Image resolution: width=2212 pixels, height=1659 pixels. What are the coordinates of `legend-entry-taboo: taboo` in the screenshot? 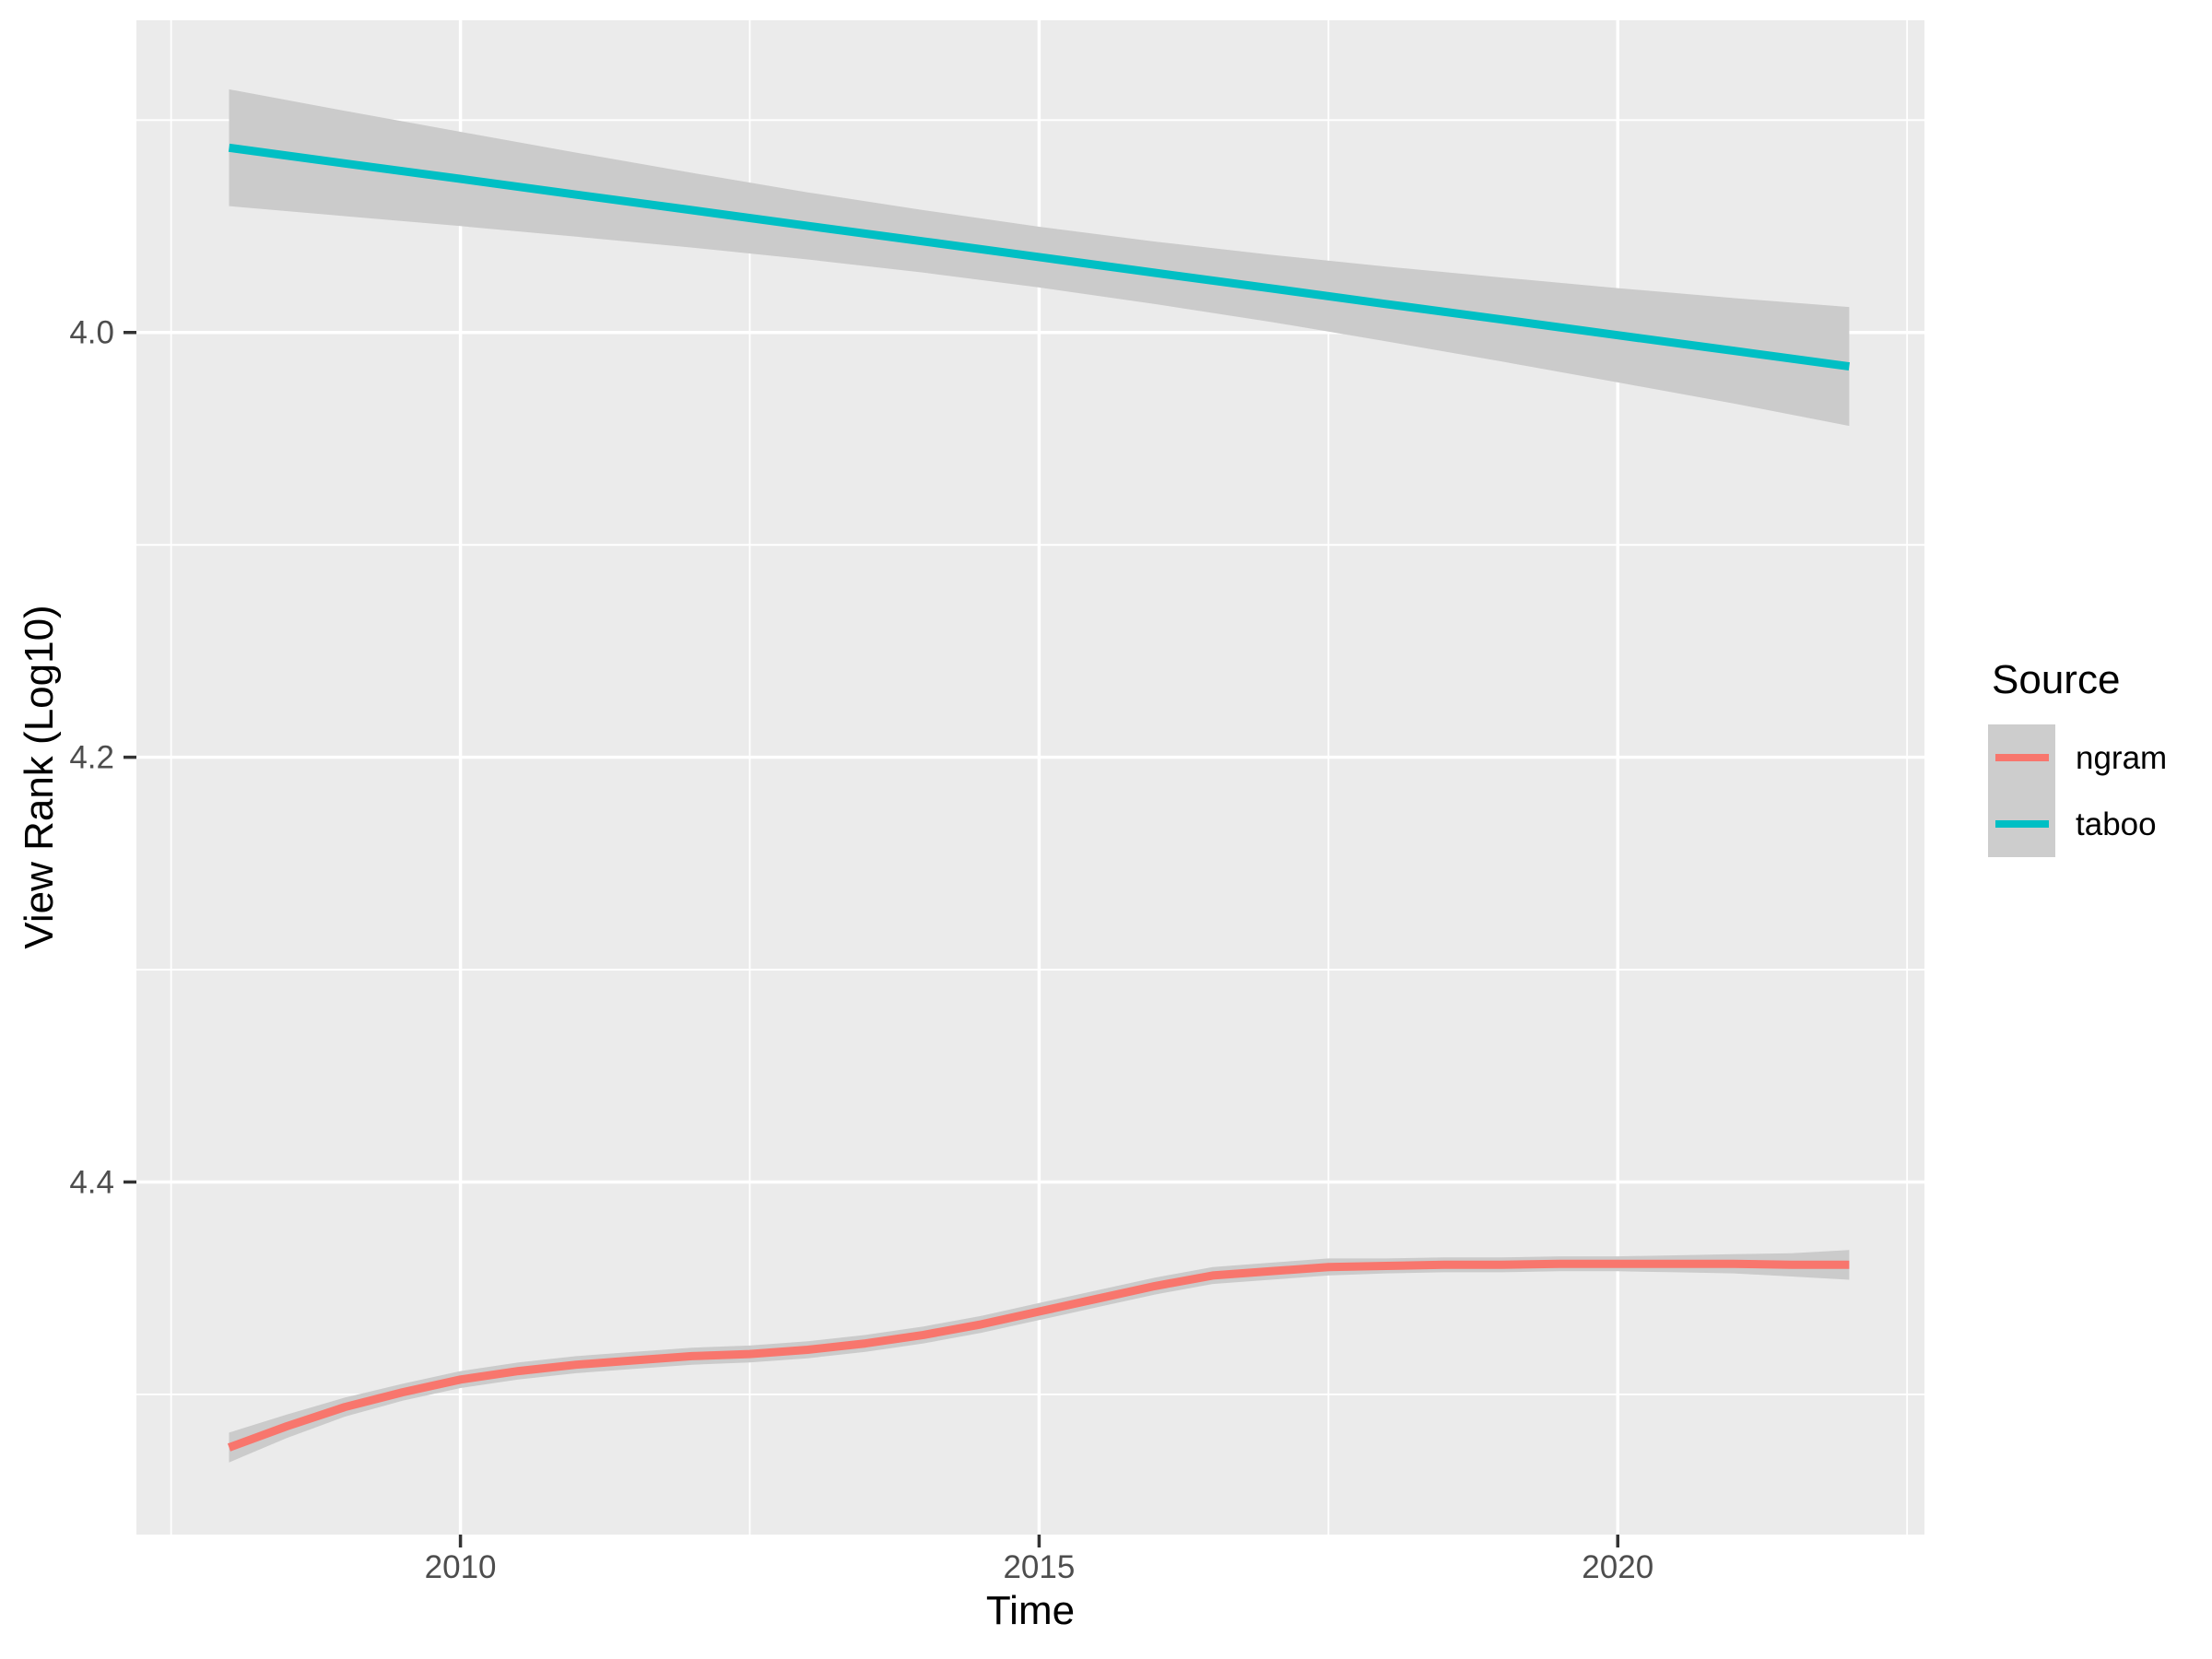 It's located at (2077, 824).